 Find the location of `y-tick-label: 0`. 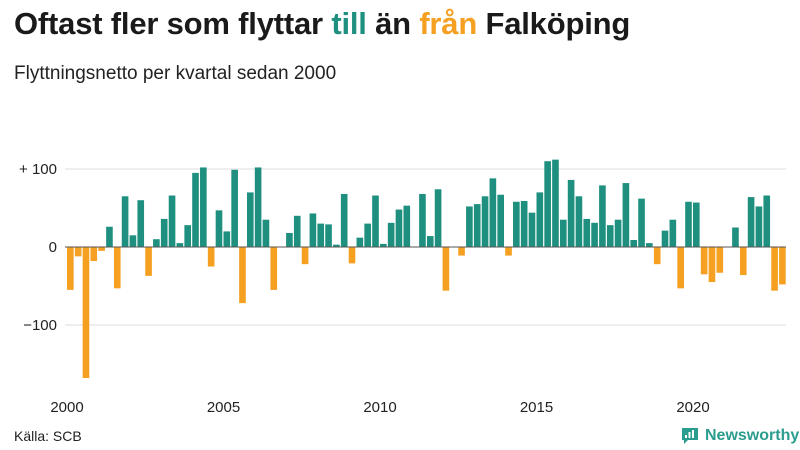

y-tick-label: 0 is located at coordinates (53, 247).